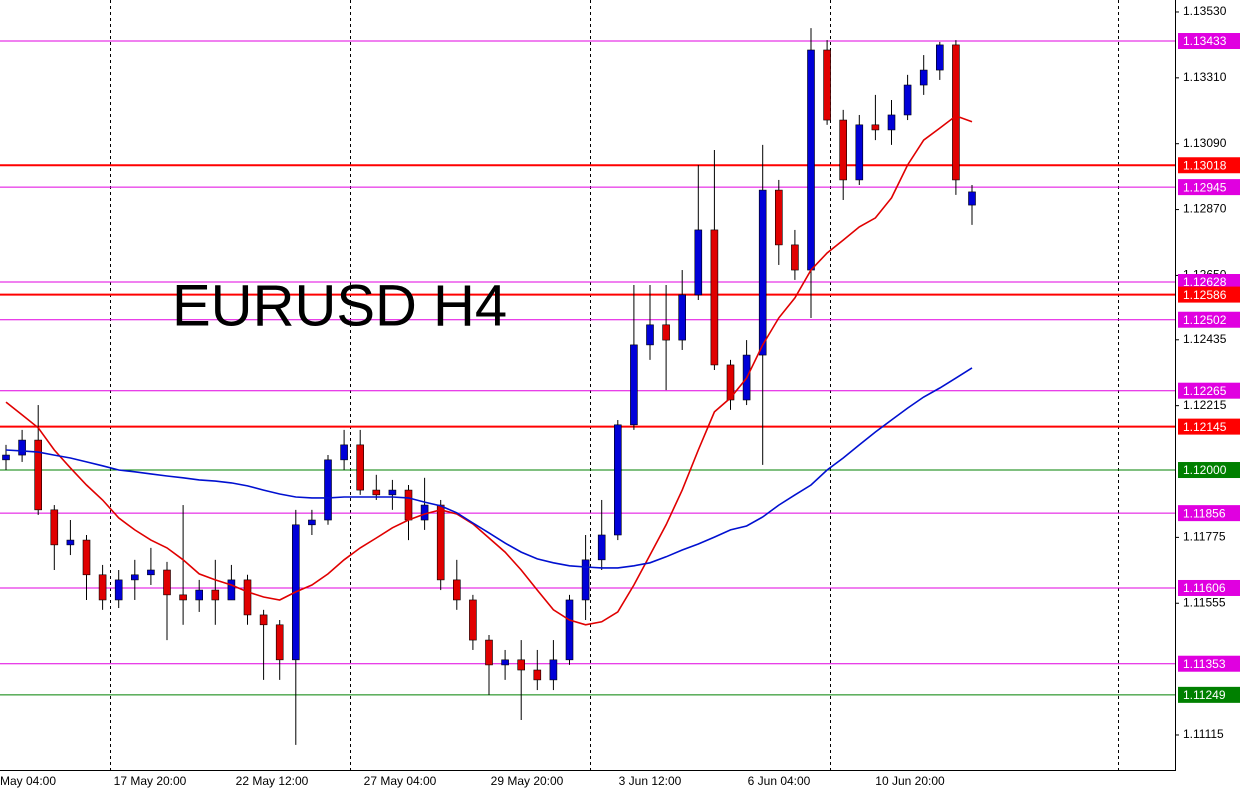 The height and width of the screenshot is (793, 1249). I want to click on x-tick-label: 29 May 20:00, so click(527, 781).